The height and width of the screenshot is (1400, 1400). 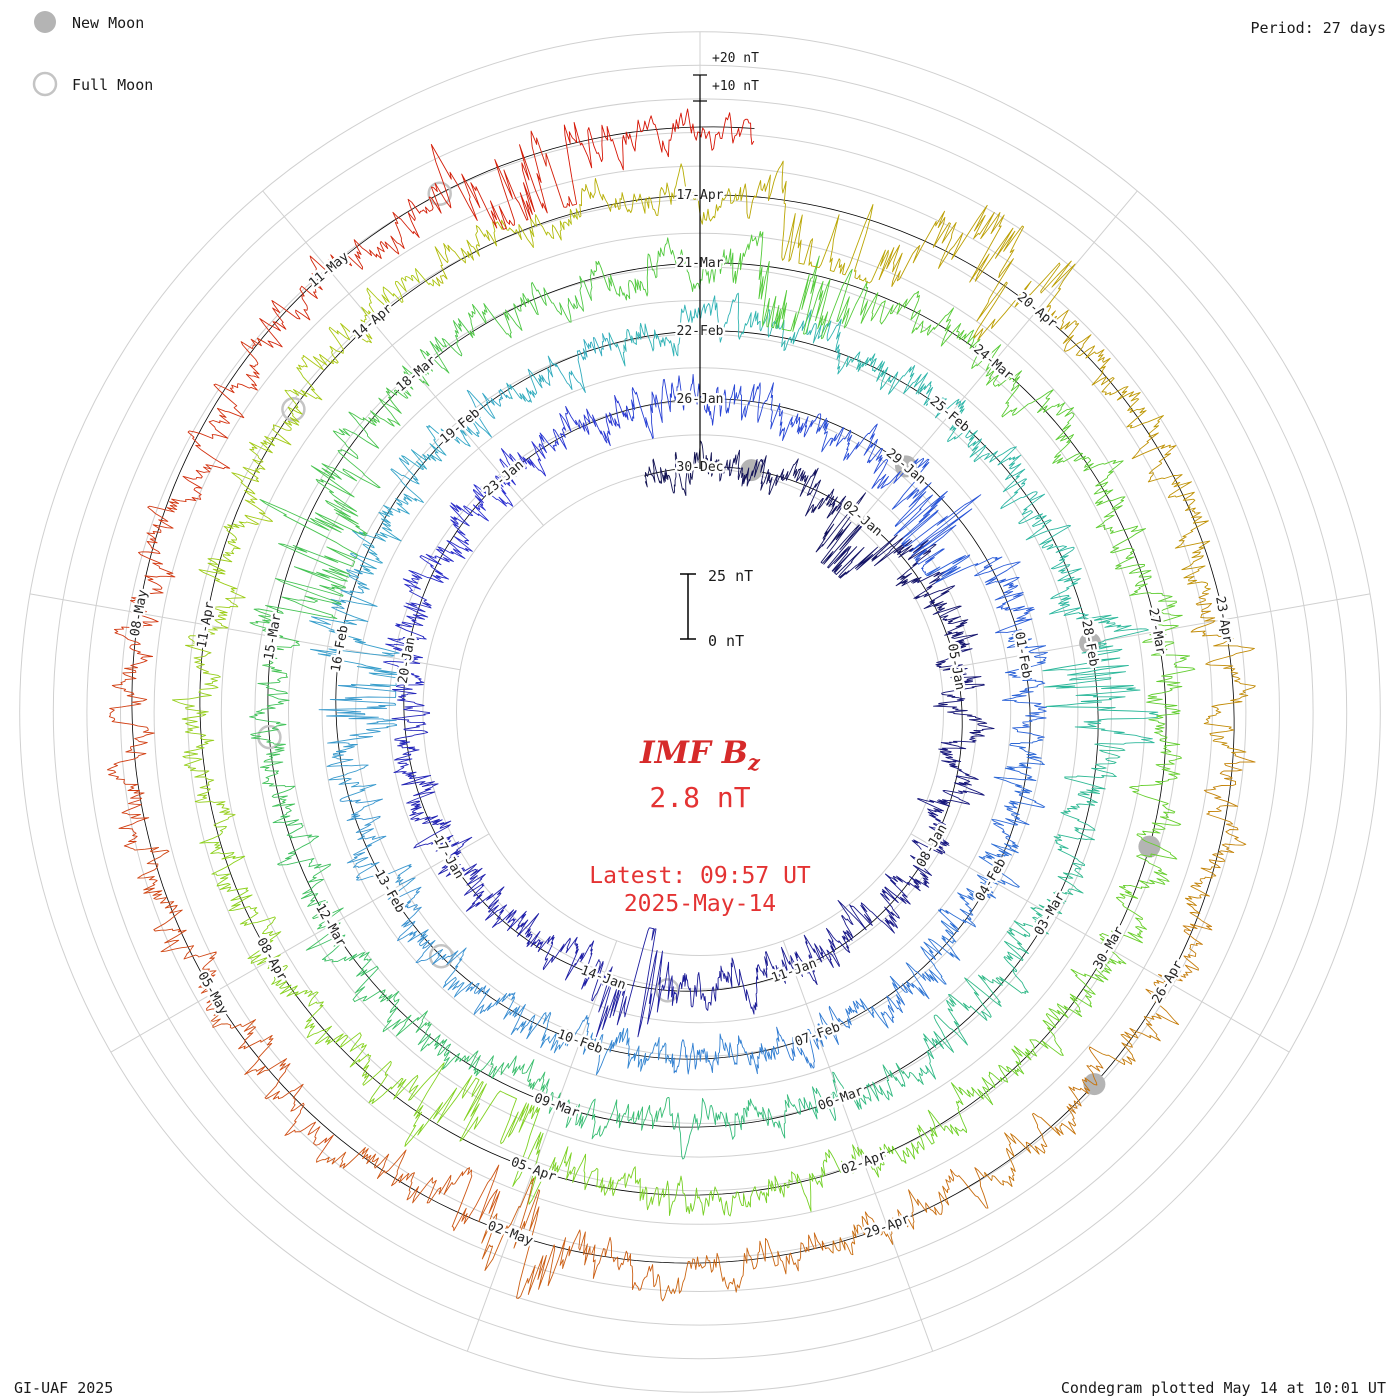 I want to click on date-label: 06-Mar, so click(x=840, y=1099).